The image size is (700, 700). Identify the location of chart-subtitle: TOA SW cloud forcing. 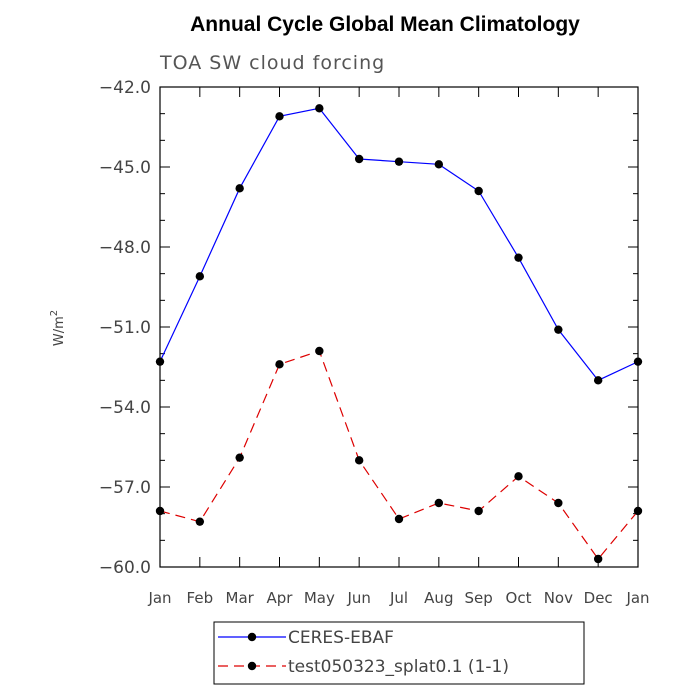
(272, 63).